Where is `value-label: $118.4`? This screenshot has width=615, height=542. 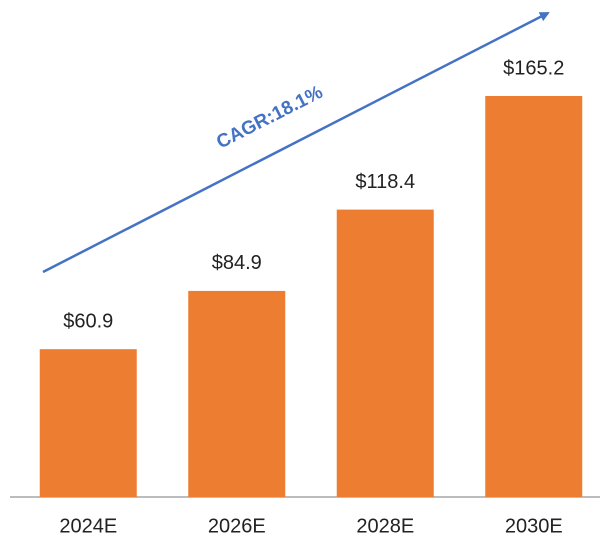 value-label: $118.4 is located at coordinates (385, 182).